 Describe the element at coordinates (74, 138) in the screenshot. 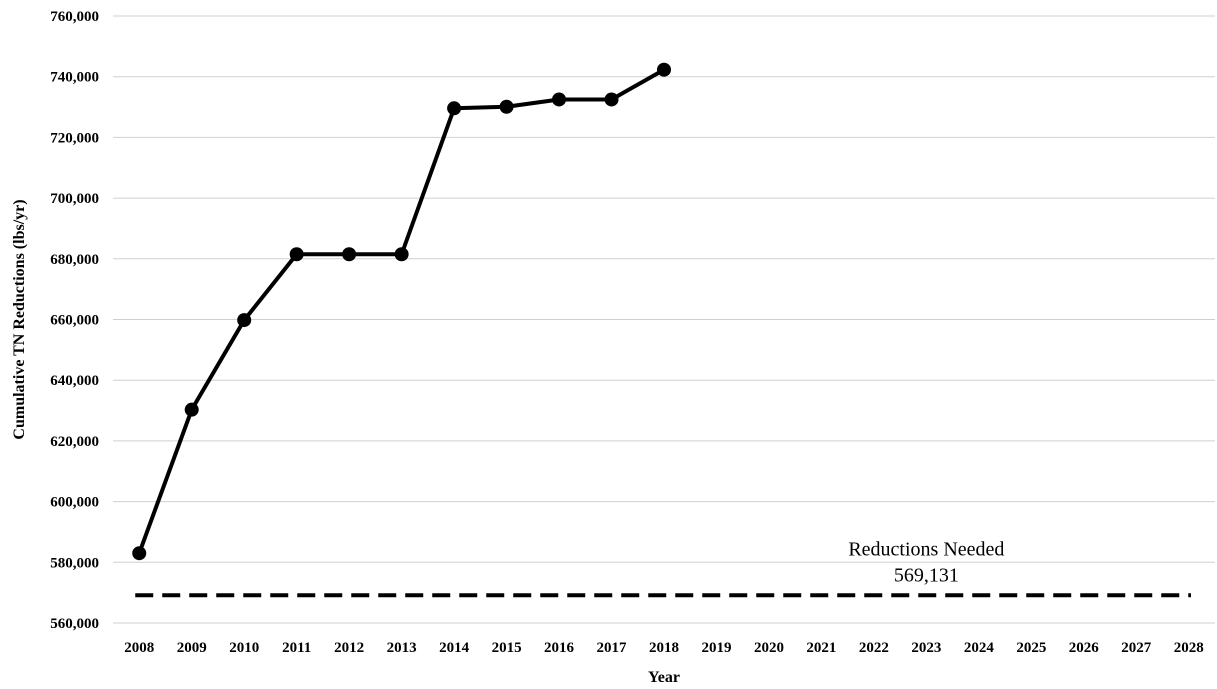

I see `y-tick-label: 720,000` at that location.